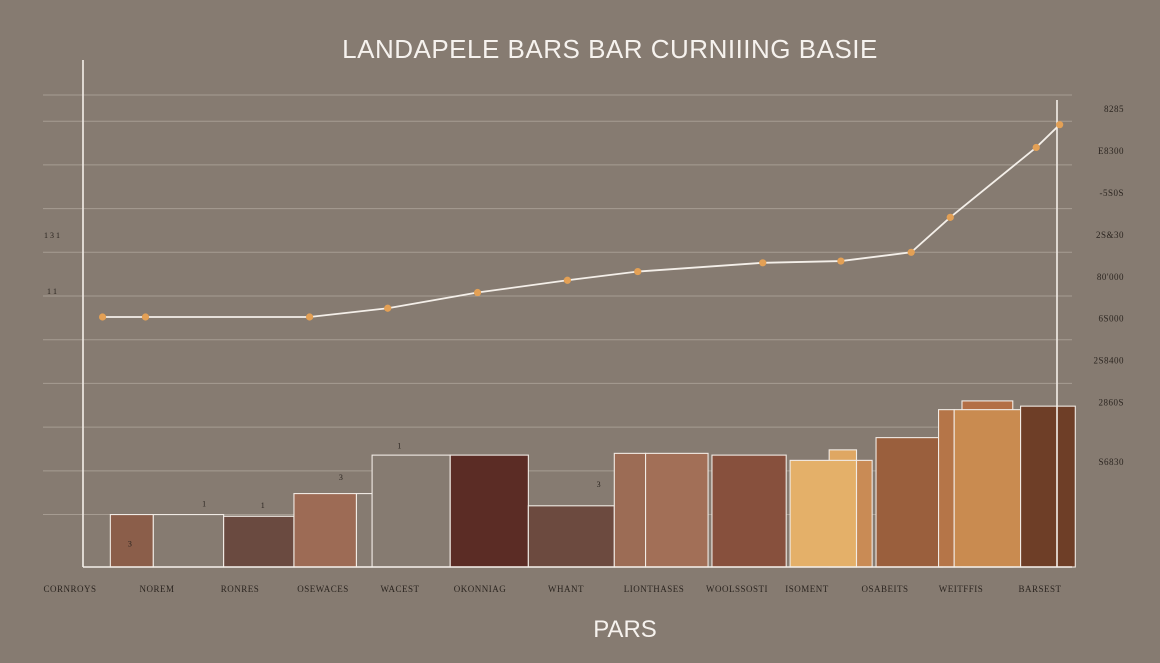  I want to click on x-tick-label: ISOMENT, so click(807, 589).